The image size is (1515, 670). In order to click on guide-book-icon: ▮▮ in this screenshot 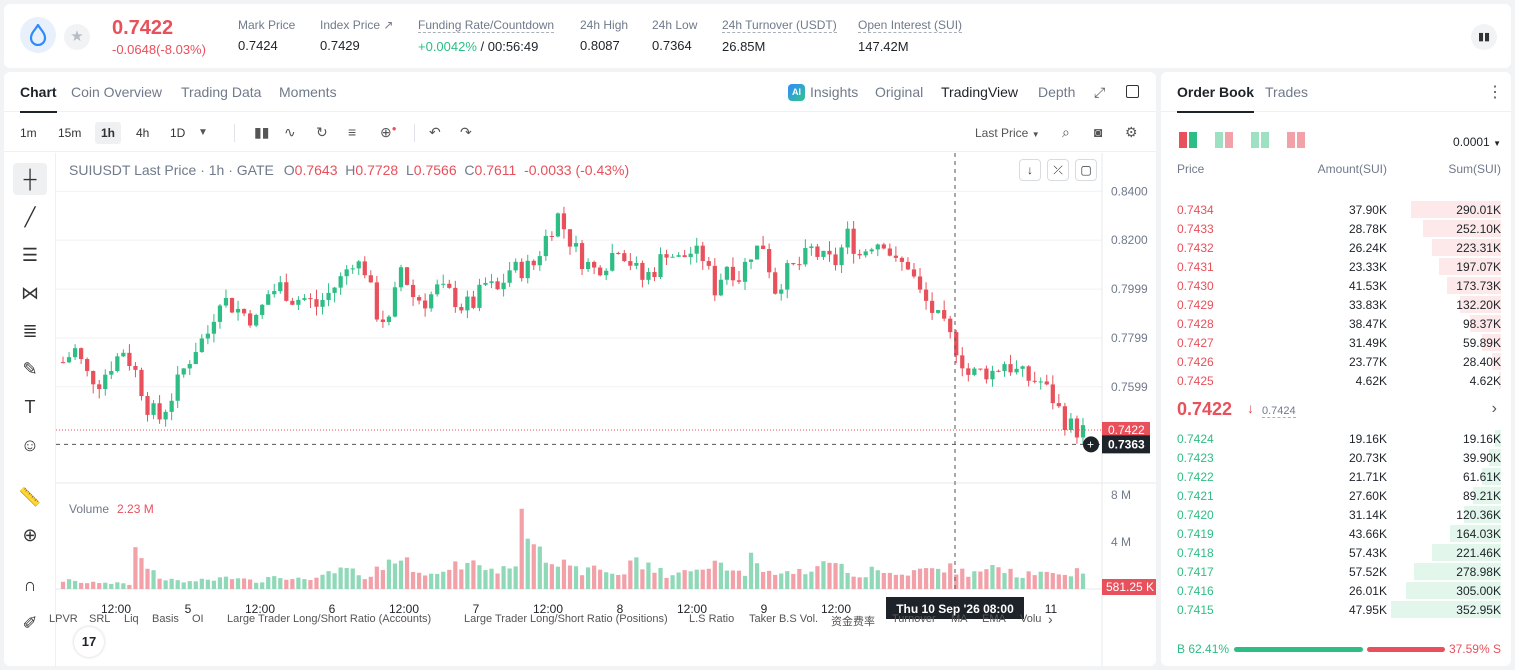, I will do `click(1484, 37)`.